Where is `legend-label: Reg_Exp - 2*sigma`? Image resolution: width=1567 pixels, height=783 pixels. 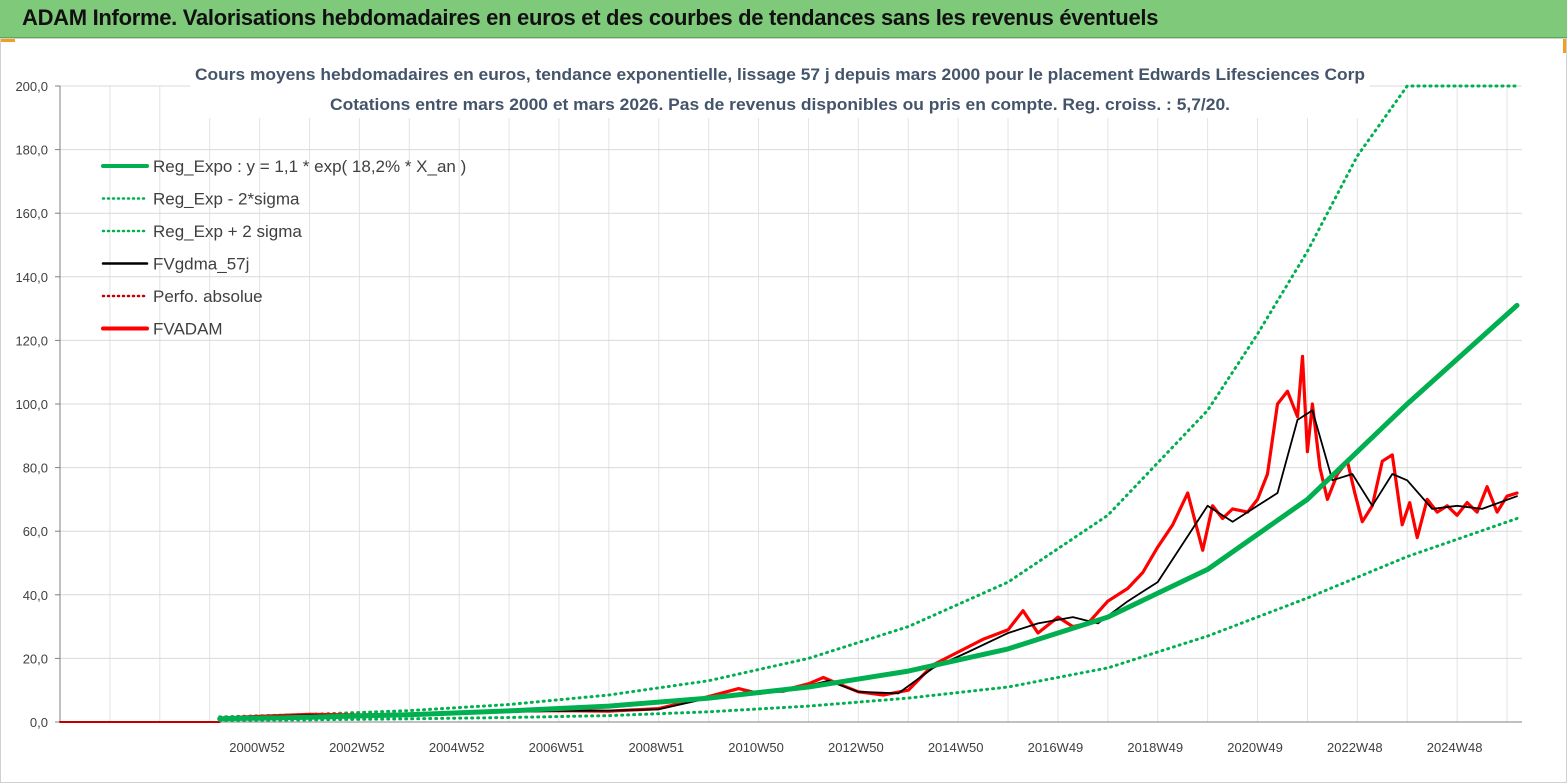
legend-label: Reg_Exp - 2*sigma is located at coordinates (226, 199).